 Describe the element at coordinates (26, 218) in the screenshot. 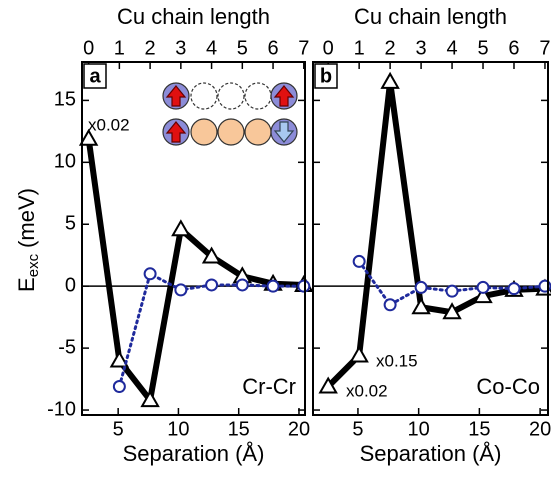

I see `y-label-unit: (meV)` at that location.